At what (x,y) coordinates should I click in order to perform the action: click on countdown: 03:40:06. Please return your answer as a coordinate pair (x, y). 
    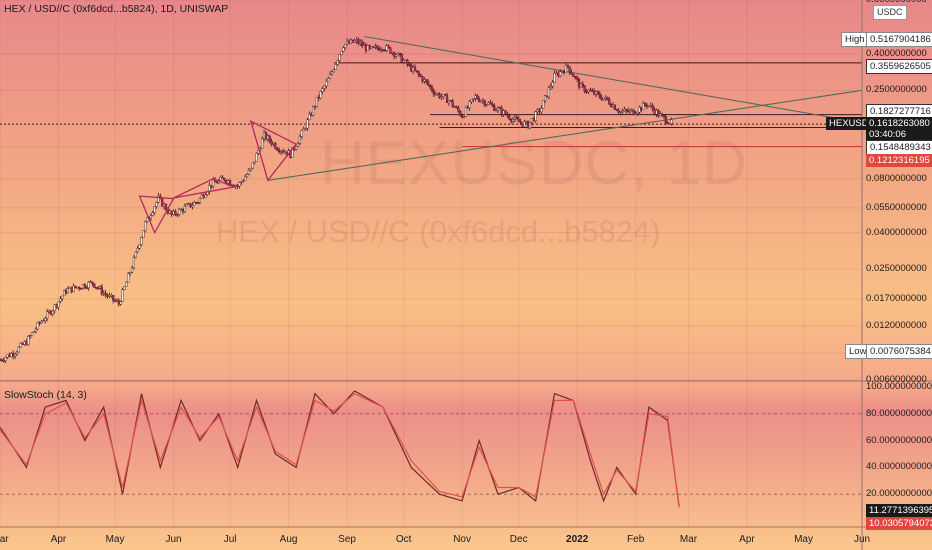
    Looking at the image, I should click on (887, 134).